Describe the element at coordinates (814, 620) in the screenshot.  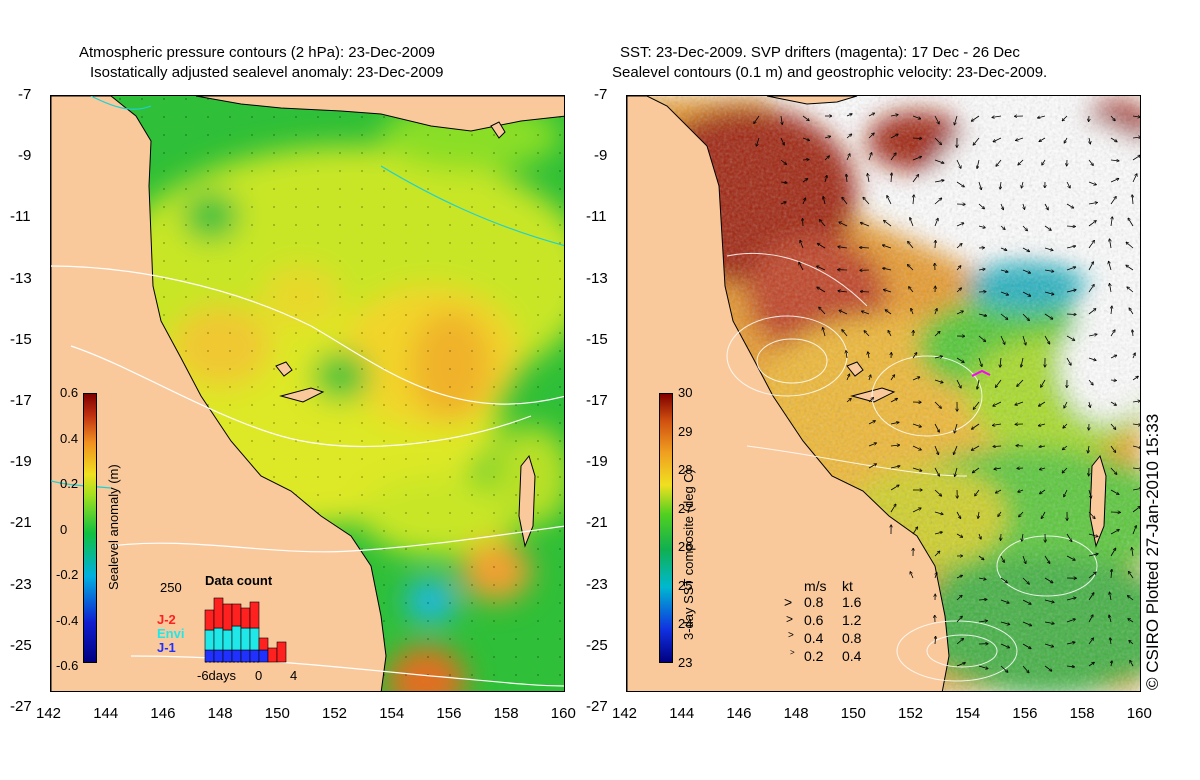
I see `velocity-legend-ms-1: 0.6` at that location.